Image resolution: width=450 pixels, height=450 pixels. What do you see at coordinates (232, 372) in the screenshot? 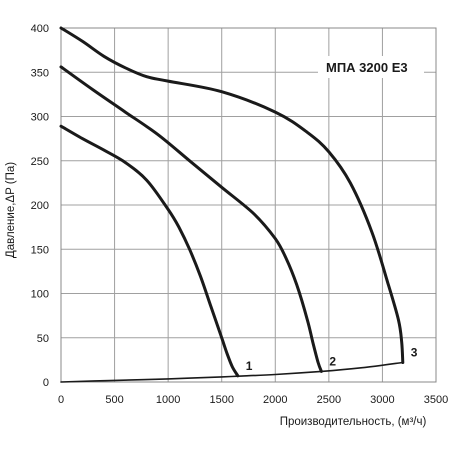
I see `system-curve` at bounding box center [232, 372].